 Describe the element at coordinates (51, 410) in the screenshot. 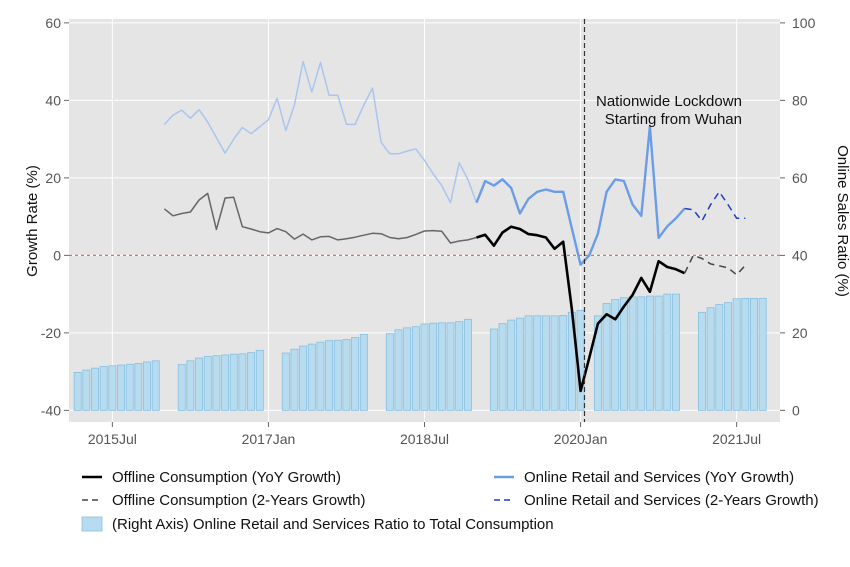

I see `left-tick-label: -40` at that location.